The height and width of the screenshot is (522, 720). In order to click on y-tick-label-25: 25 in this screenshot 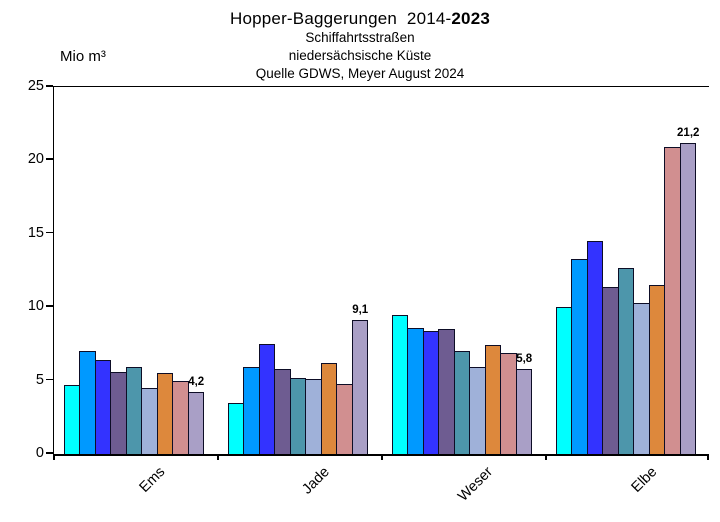, I will do `click(35, 86)`.